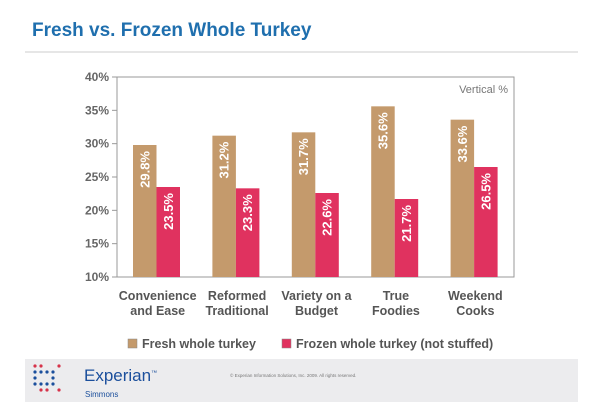  What do you see at coordinates (97, 177) in the screenshot?
I see `y-tick-label: 25%` at bounding box center [97, 177].